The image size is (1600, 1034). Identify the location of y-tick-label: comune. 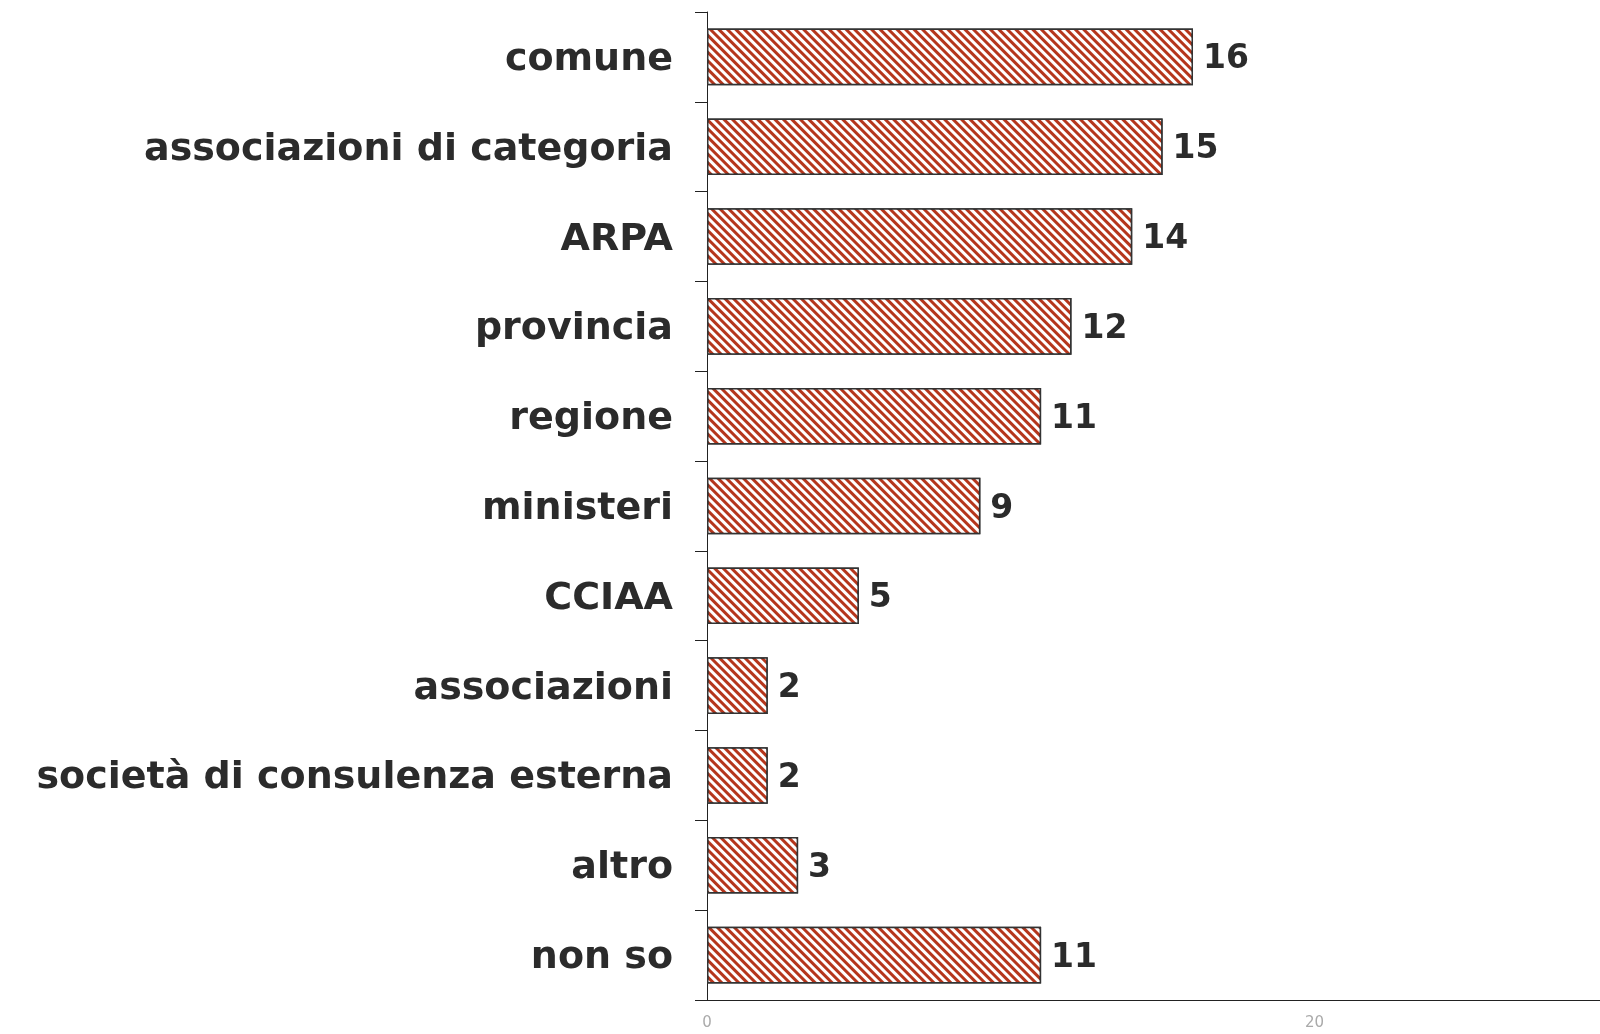
(588, 56).